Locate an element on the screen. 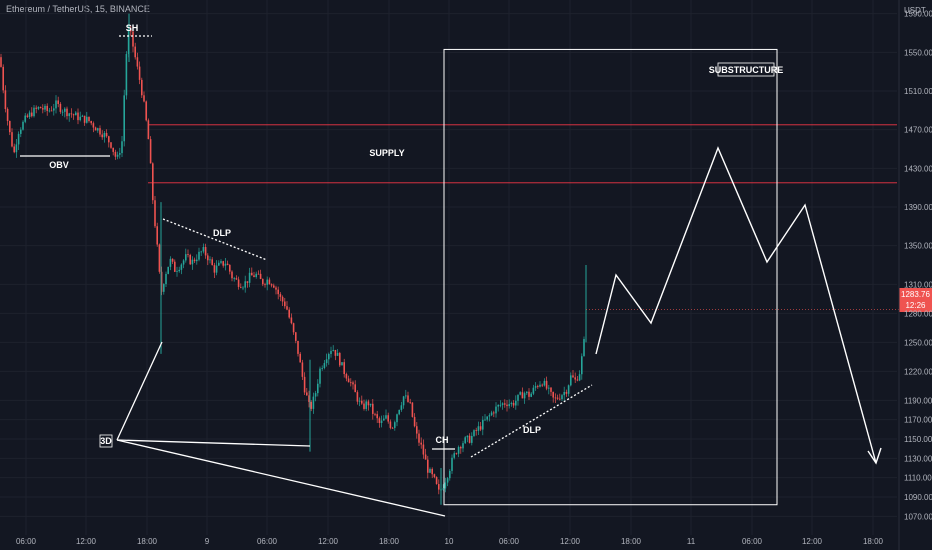  price-tick-label: 1470.00 is located at coordinates (918, 130).